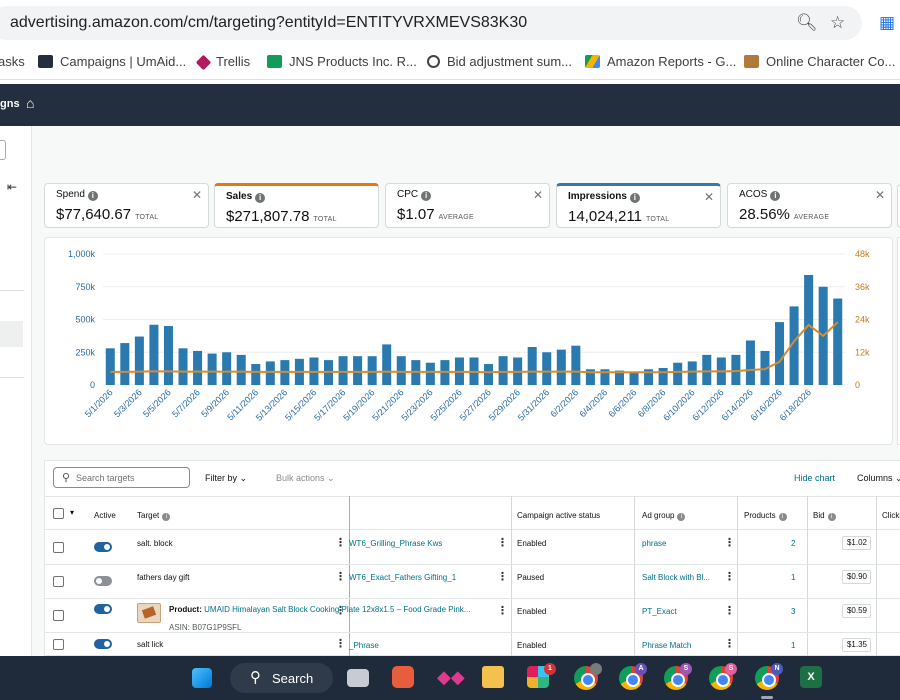 The height and width of the screenshot is (700, 900). Describe the element at coordinates (11, 334) in the screenshot. I see `sidebar-selected-item` at that location.